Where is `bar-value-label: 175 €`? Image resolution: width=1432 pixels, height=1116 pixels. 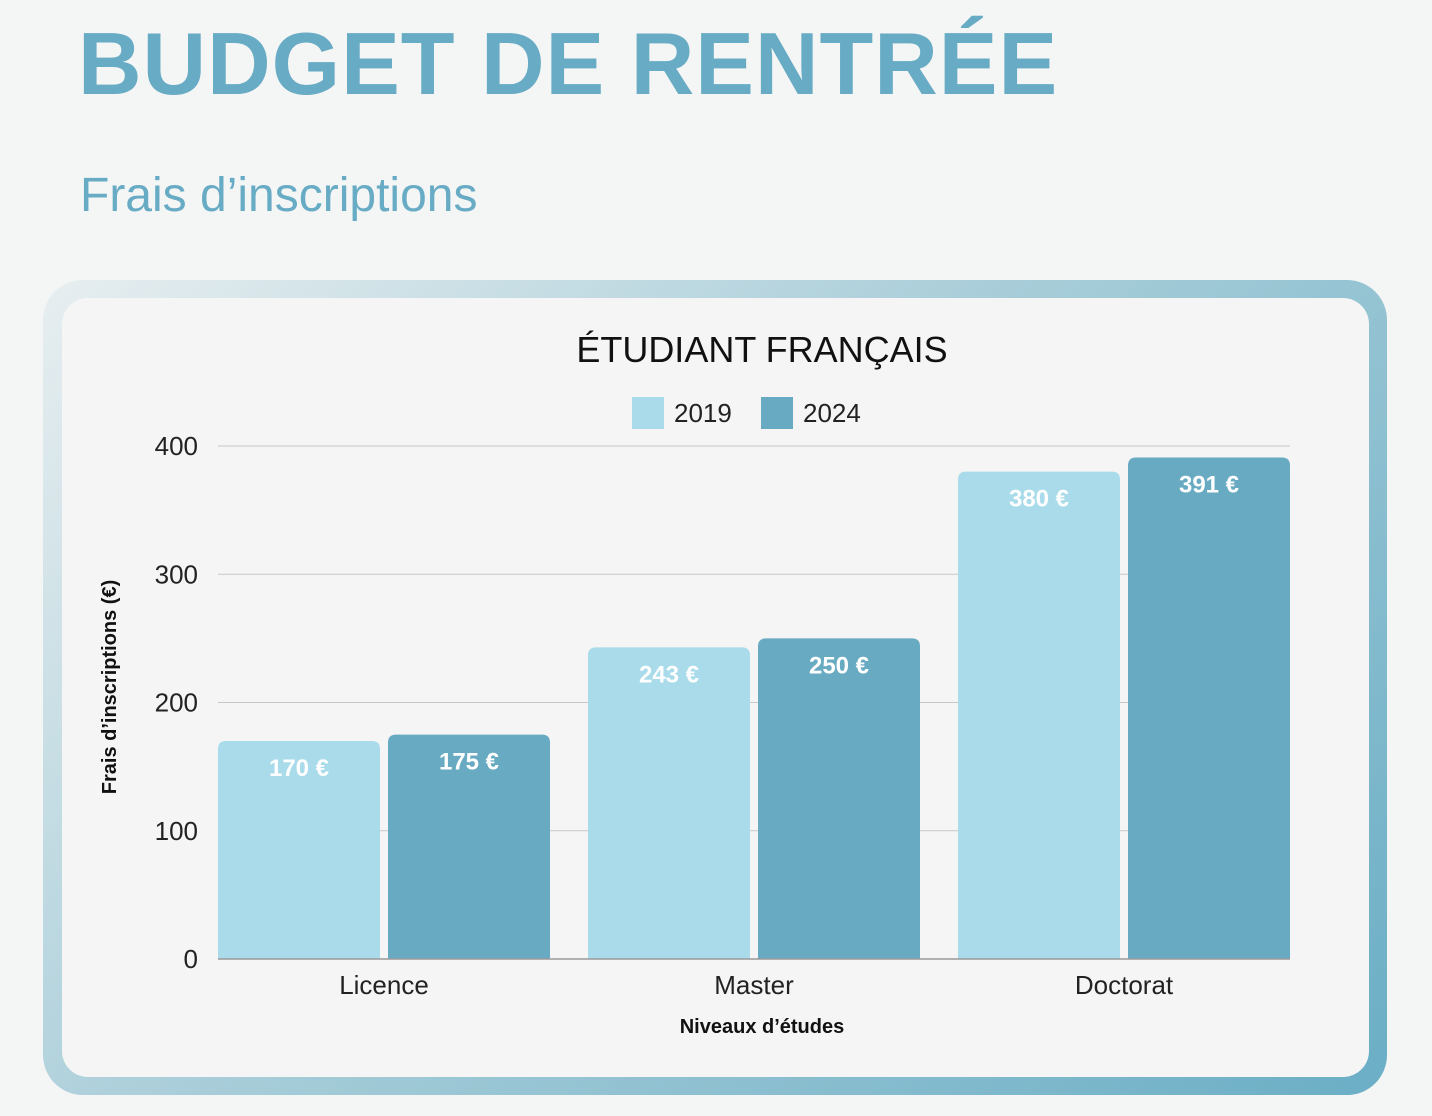 bar-value-label: 175 € is located at coordinates (469, 762).